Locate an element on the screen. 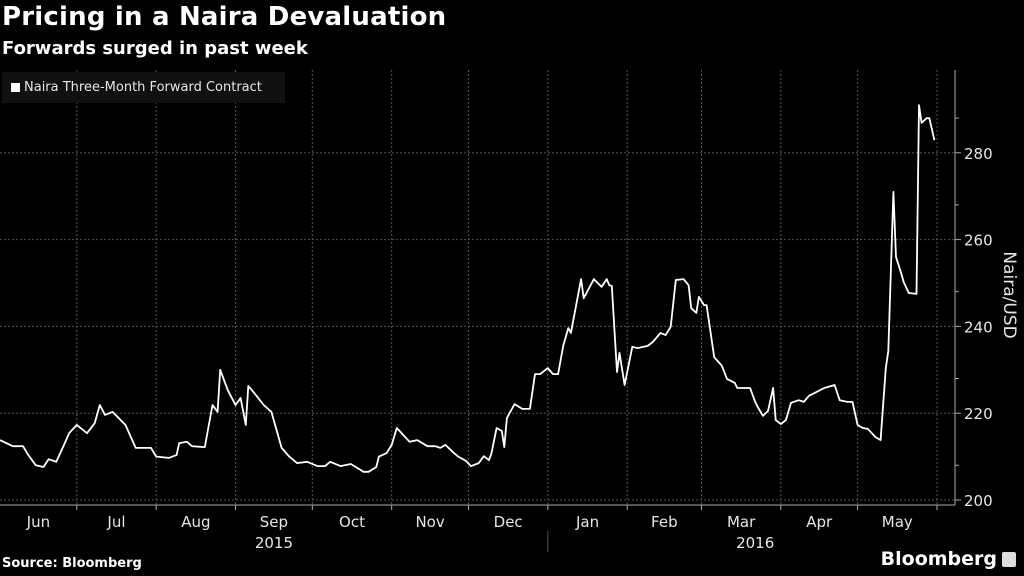 The image size is (1024, 576). y-axis-label: Naira/USD is located at coordinates (1009, 294).